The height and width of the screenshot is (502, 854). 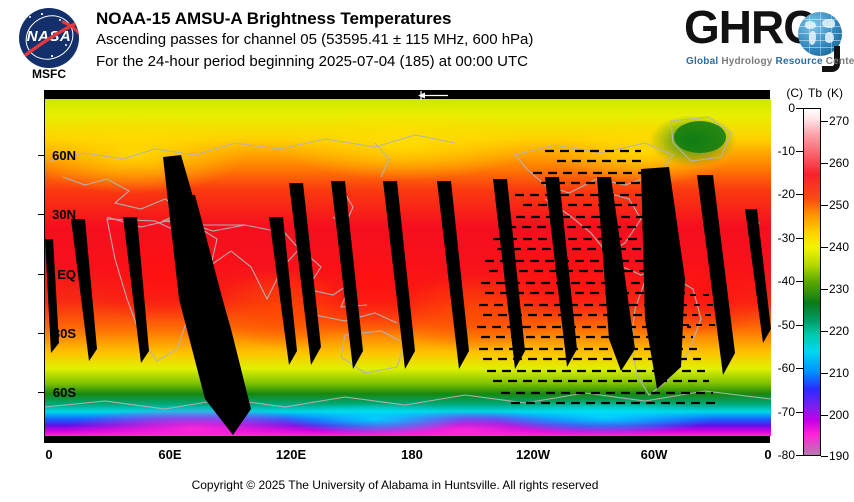 I want to click on lat-label-30n: 30N, so click(x=64, y=214).